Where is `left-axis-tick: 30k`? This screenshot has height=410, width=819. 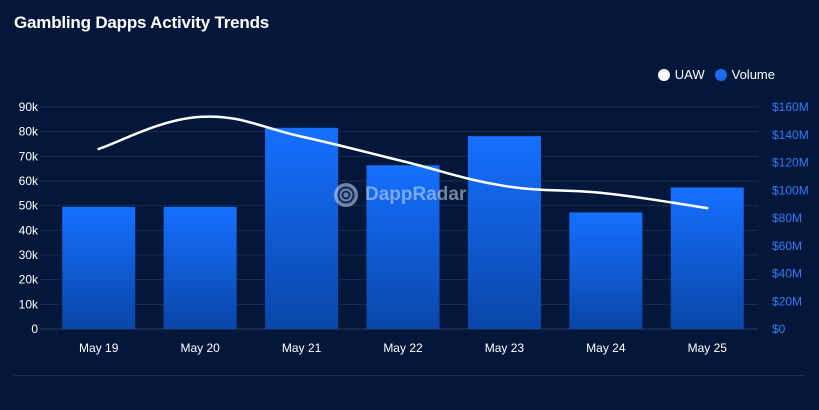 left-axis-tick: 30k is located at coordinates (29, 255).